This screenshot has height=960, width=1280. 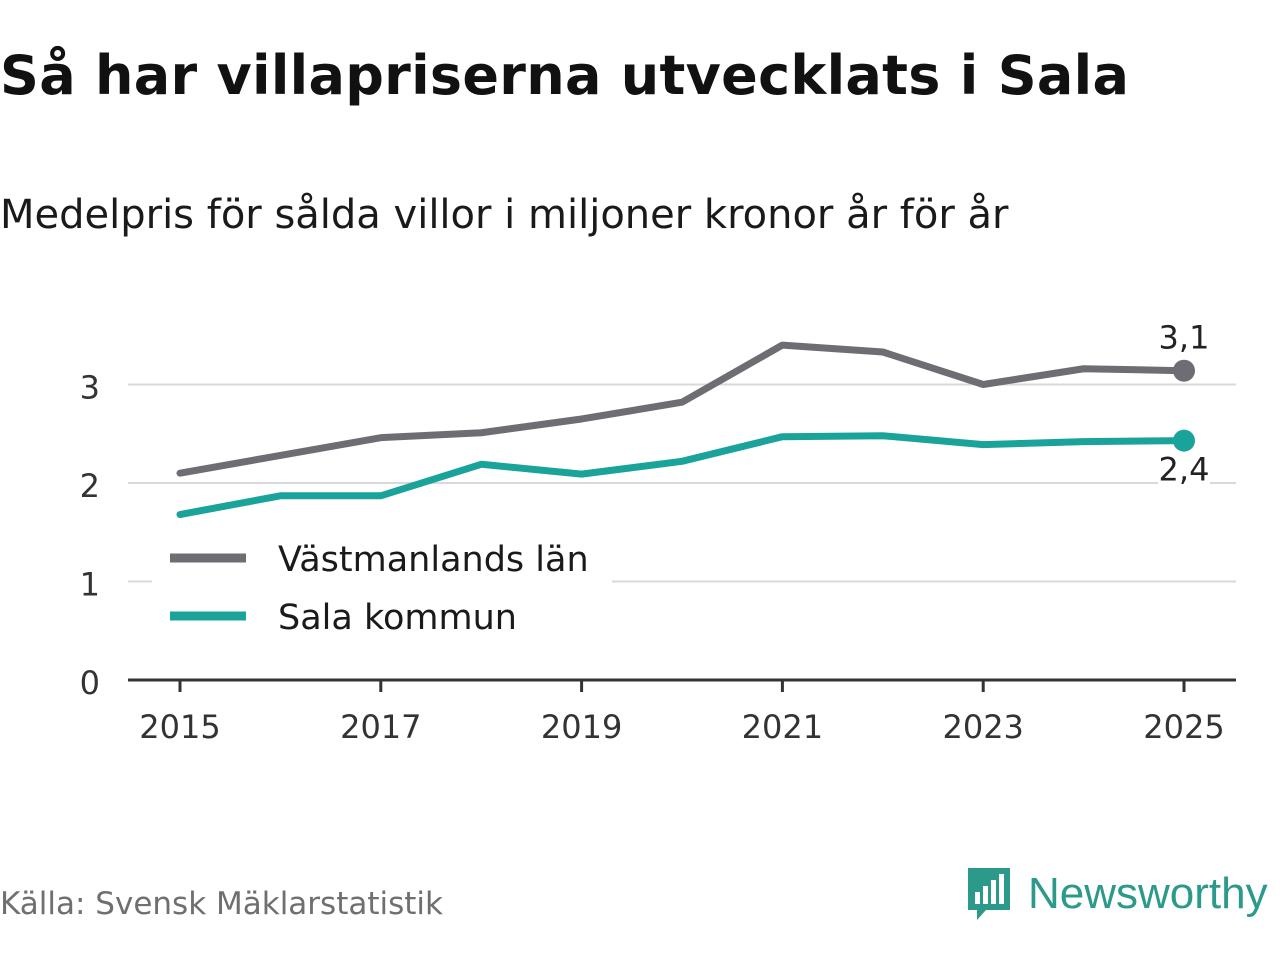 What do you see at coordinates (982, 727) in the screenshot?
I see `x-tick-label: 2023` at bounding box center [982, 727].